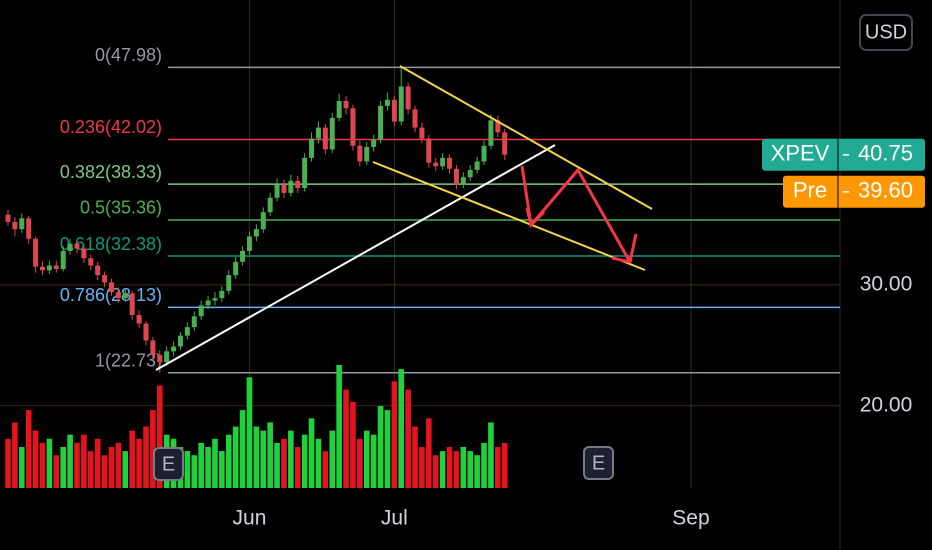  I want to click on volume-pane, so click(256, 426).